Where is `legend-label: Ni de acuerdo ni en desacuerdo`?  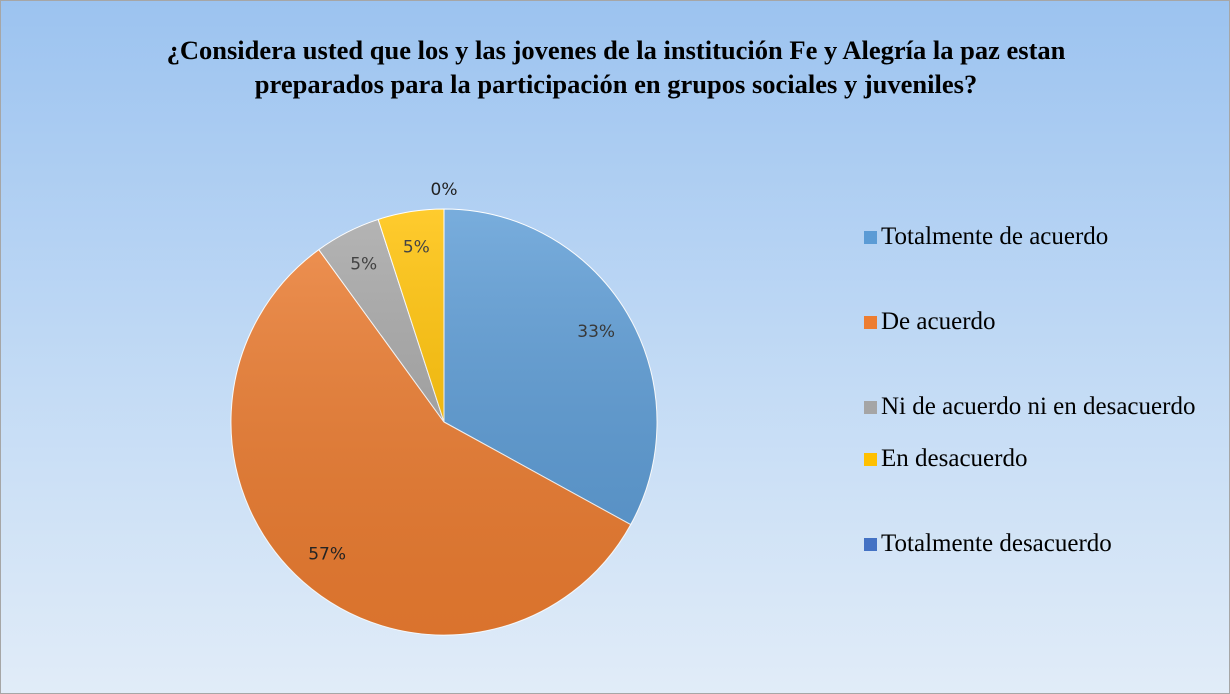 legend-label: Ni de acuerdo ni en desacuerdo is located at coordinates (1038, 406).